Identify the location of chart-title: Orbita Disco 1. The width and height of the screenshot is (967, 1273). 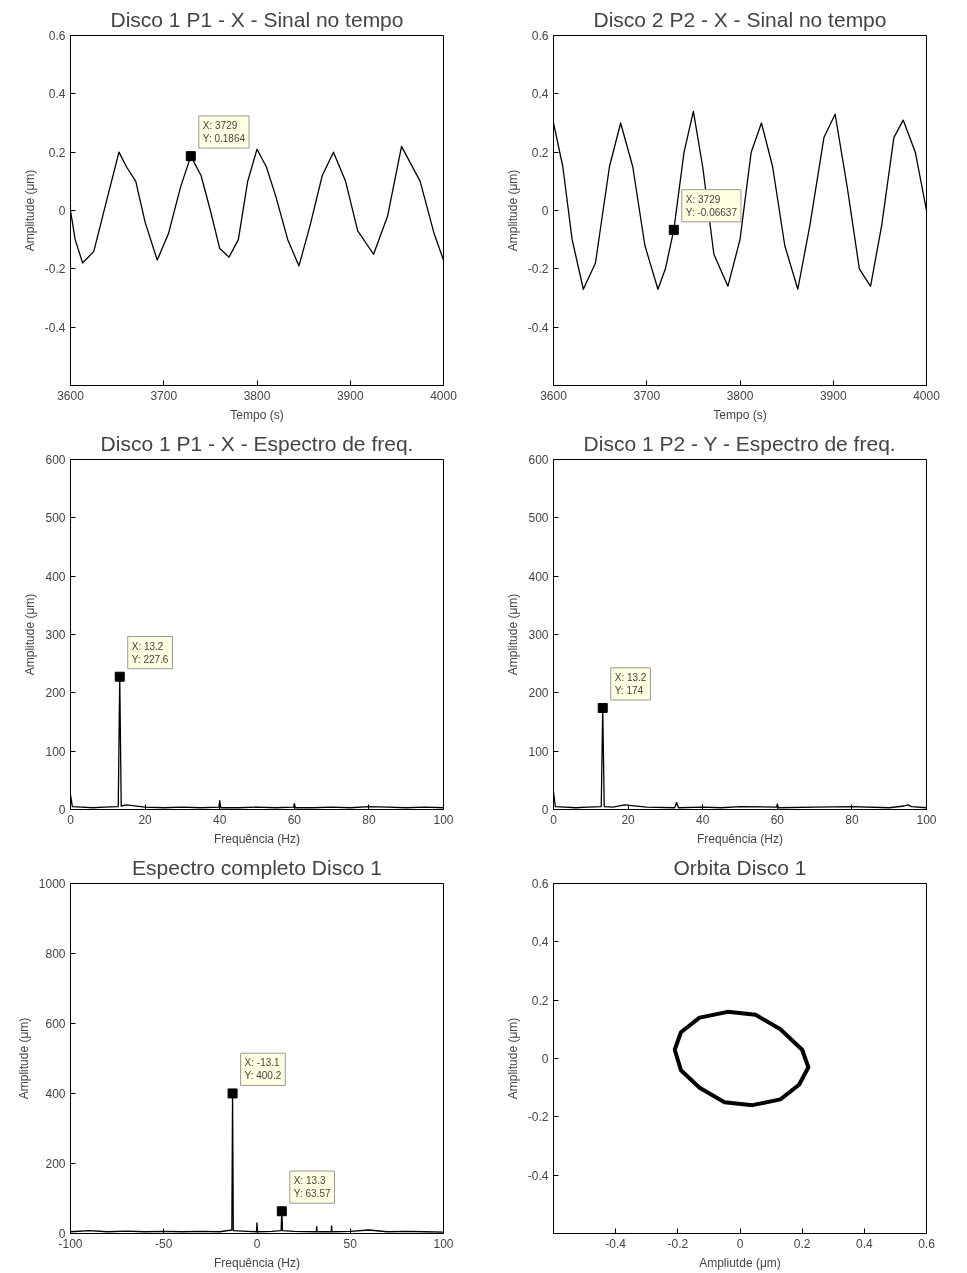
(740, 867).